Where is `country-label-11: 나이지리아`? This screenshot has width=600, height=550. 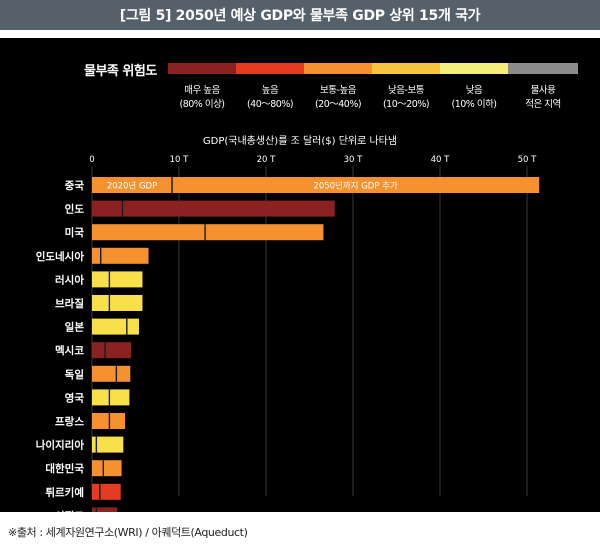
country-label-11: 나이지리아 is located at coordinates (60, 445).